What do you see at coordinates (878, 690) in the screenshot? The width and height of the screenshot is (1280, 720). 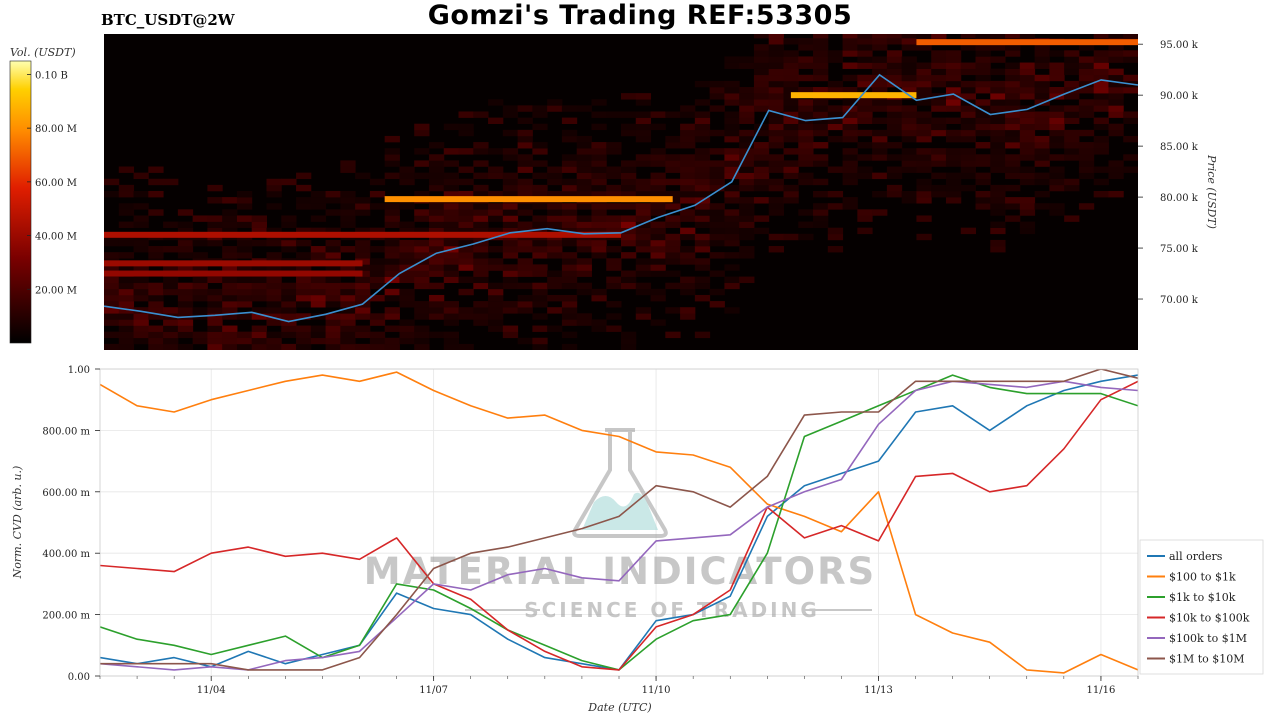 I see `cvd-xtick-label: 11/13` at bounding box center [878, 690].